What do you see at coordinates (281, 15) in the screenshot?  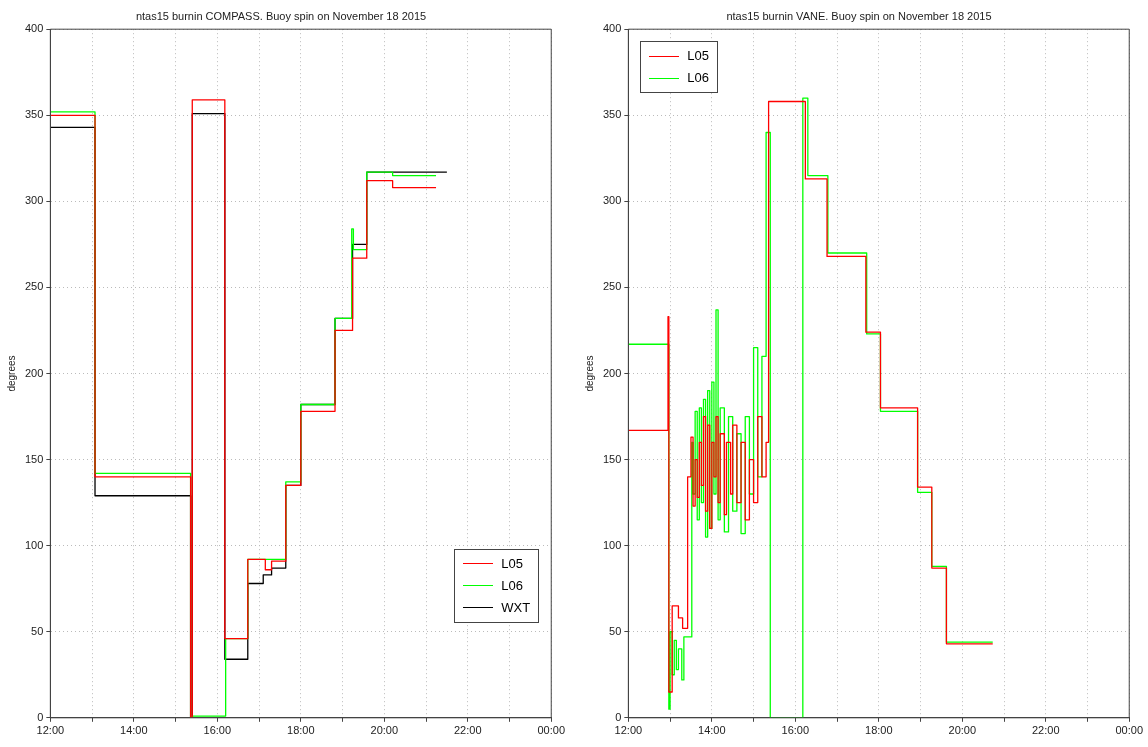 I see `chart-title: ntas15 burnin COMPASS. Buoy spin on November 18 2015` at bounding box center [281, 15].